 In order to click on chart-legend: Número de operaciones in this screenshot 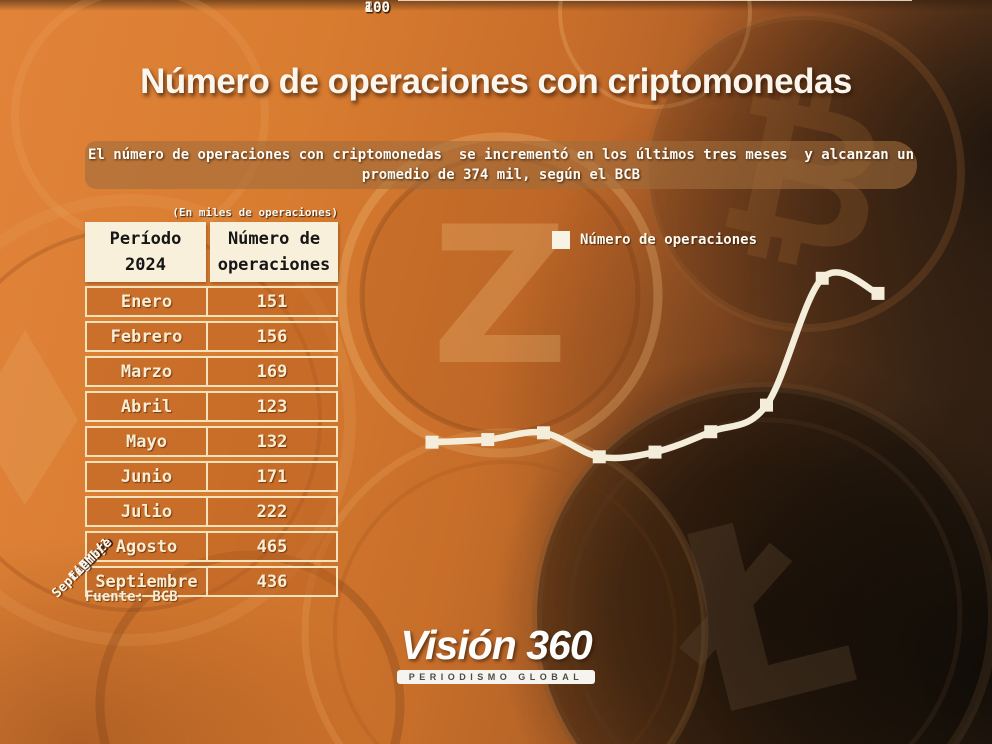, I will do `click(654, 240)`.